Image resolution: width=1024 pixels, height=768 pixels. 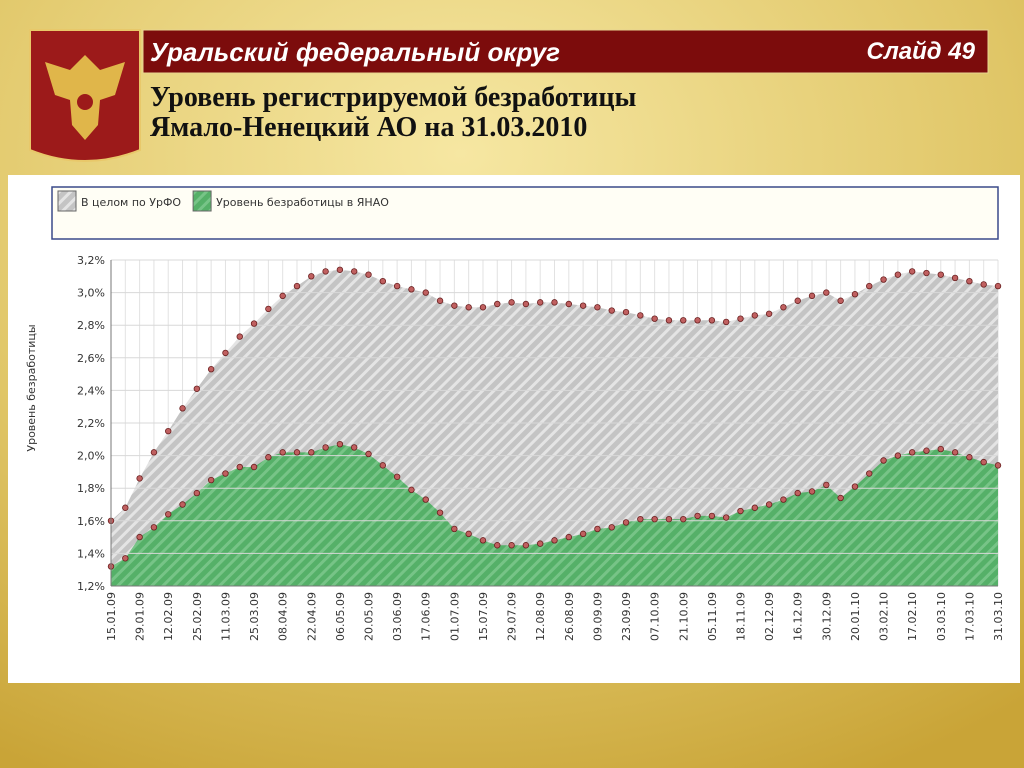 What do you see at coordinates (426, 616) in the screenshot?
I see `x-tick-label: 17.06.09` at bounding box center [426, 616].